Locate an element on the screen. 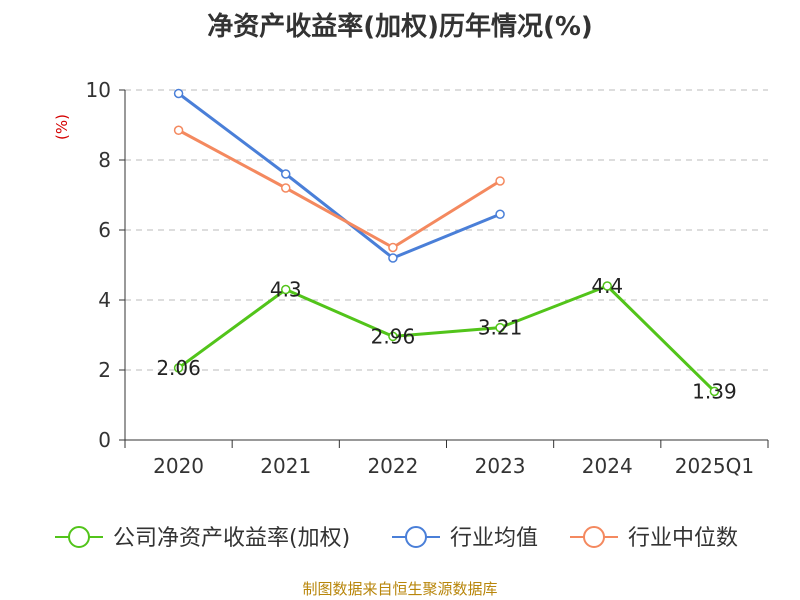 The width and height of the screenshot is (800, 600). x-tick-label: 2021 is located at coordinates (285, 466).